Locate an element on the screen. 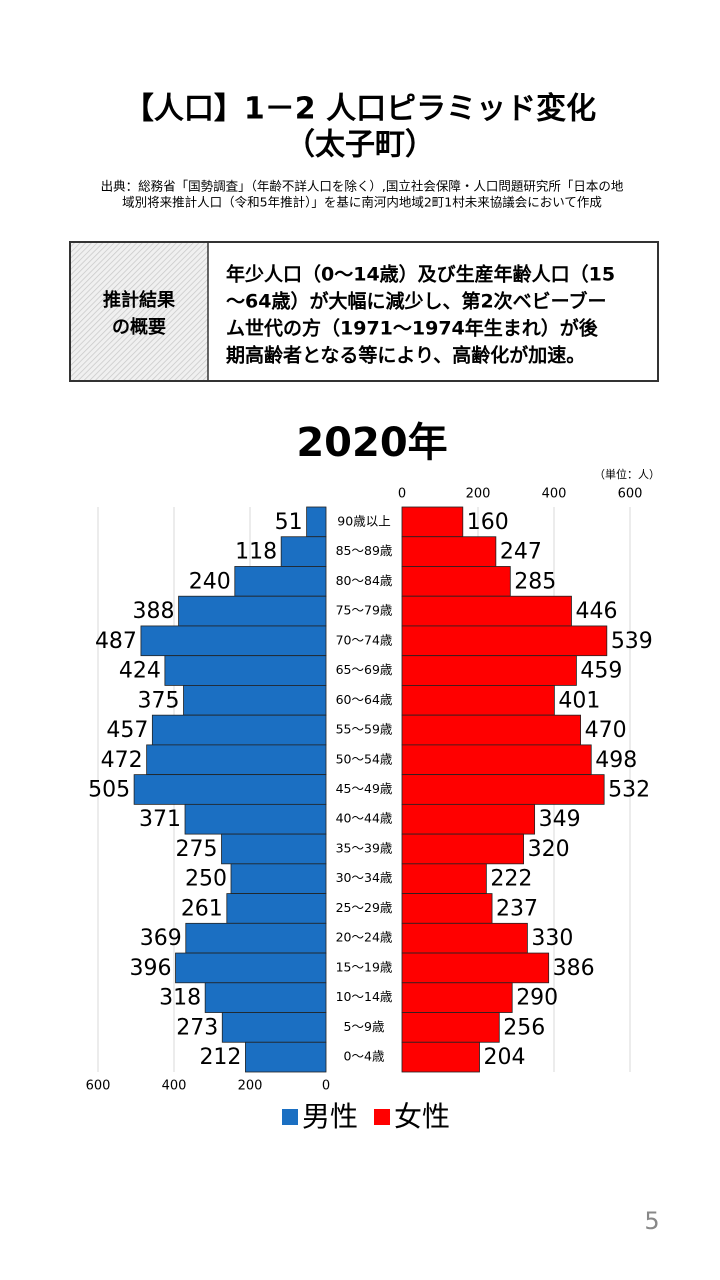  category-label: 15～19歳 is located at coordinates (364, 966).